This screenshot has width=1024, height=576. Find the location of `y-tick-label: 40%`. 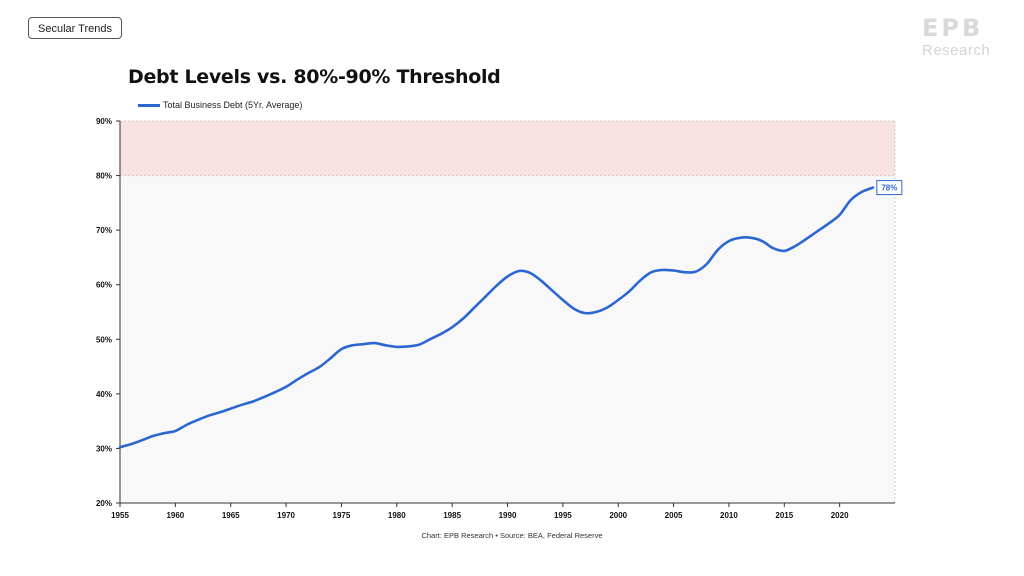

y-tick-label: 40% is located at coordinates (104, 394).